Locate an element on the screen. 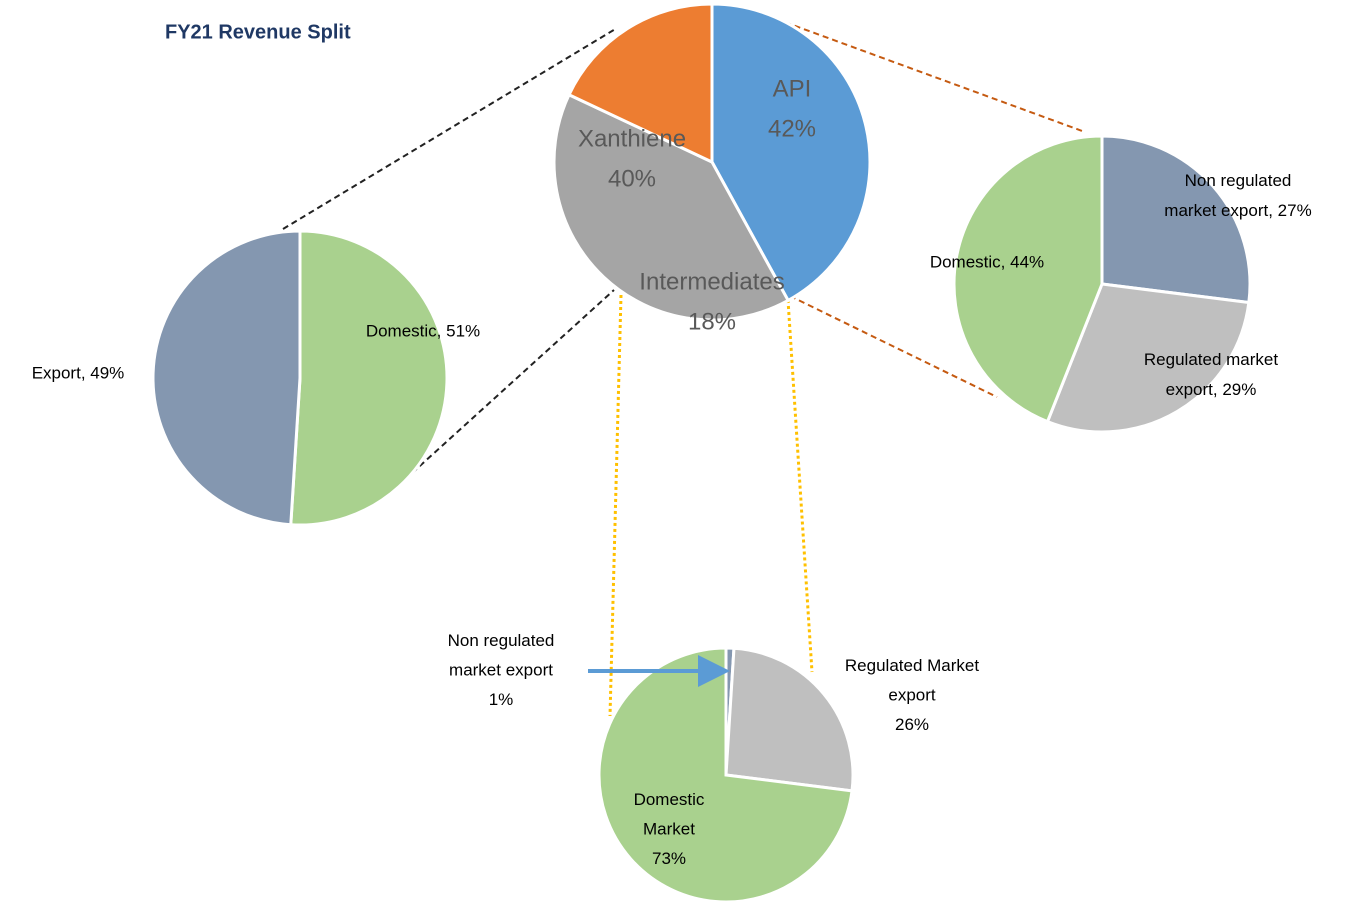 The image size is (1357, 901). data-label: Domestic, 51% is located at coordinates (423, 330).